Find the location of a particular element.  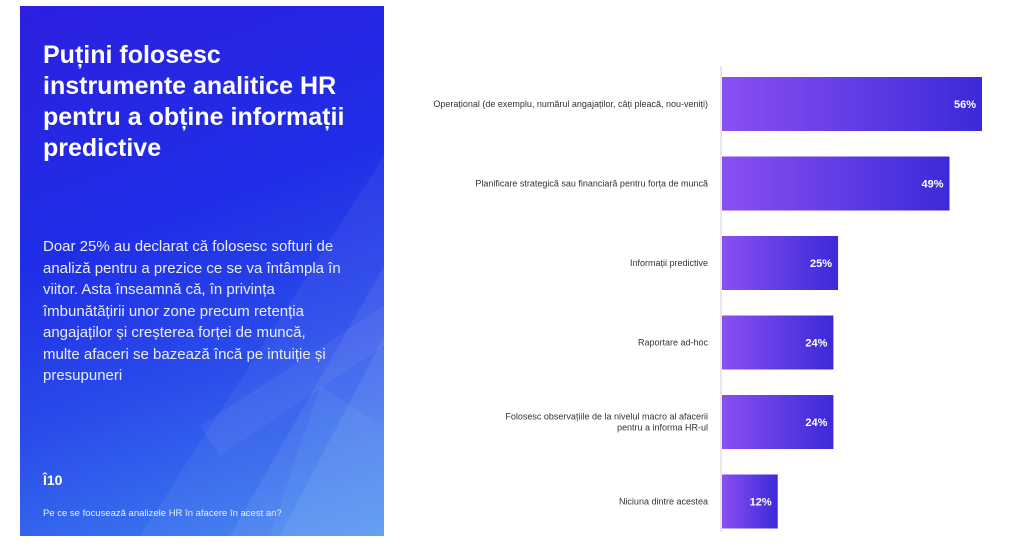

category-label: Informații predictive is located at coordinates (669, 263).